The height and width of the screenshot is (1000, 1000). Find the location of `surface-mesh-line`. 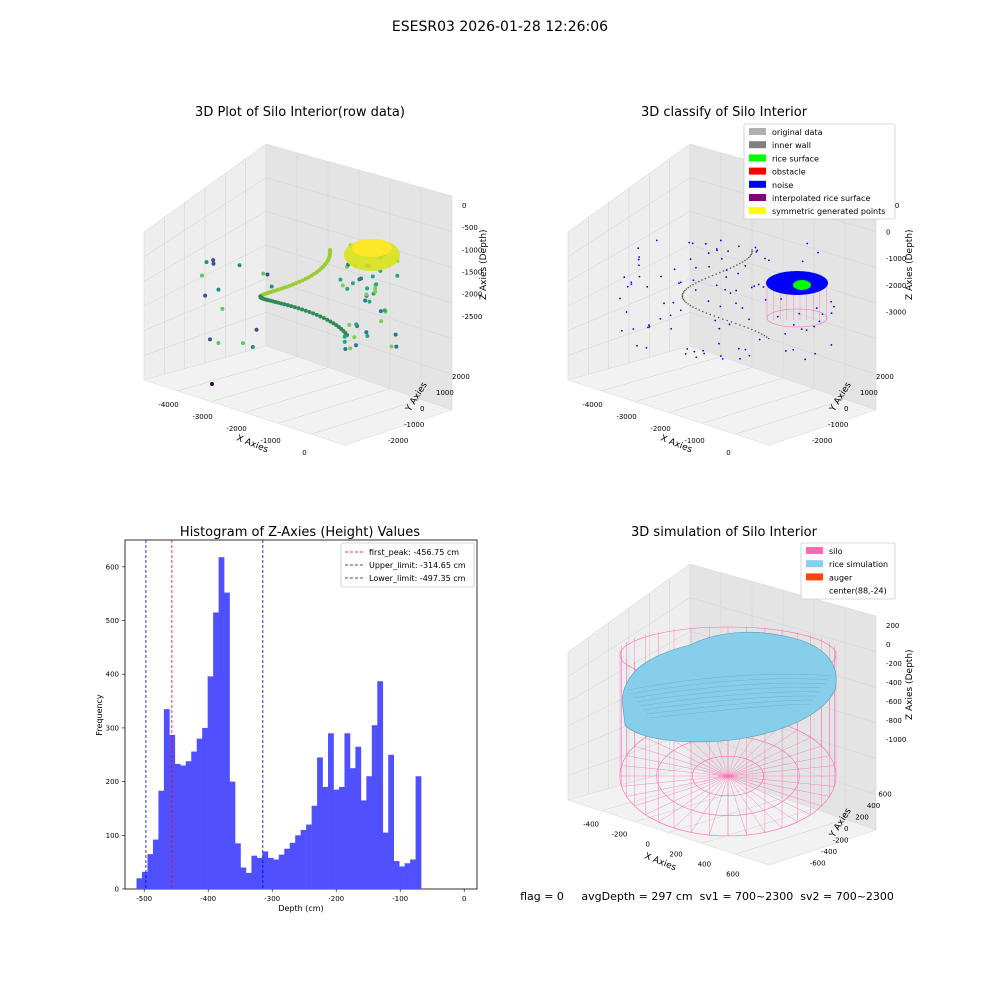

surface-mesh-line is located at coordinates (730, 686).